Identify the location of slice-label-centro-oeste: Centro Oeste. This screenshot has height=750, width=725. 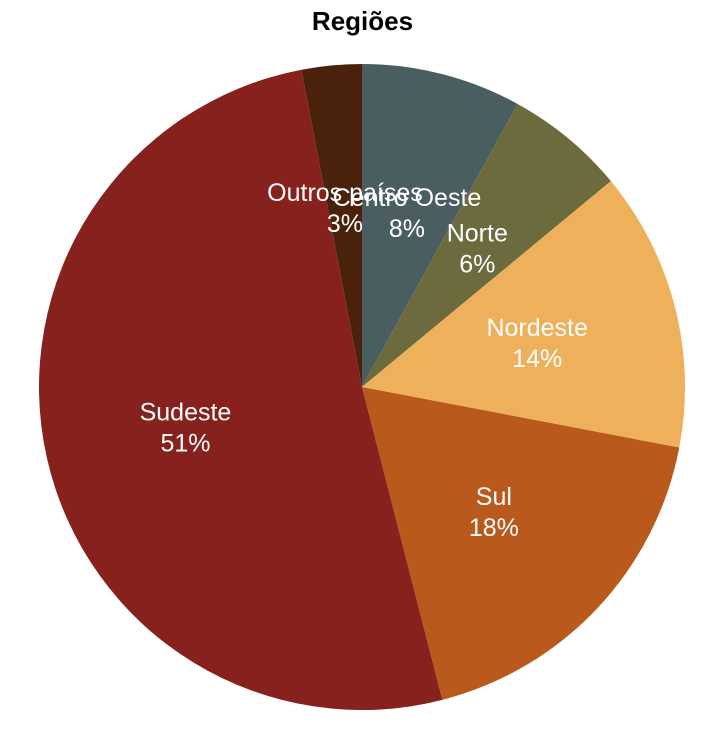
(407, 198).